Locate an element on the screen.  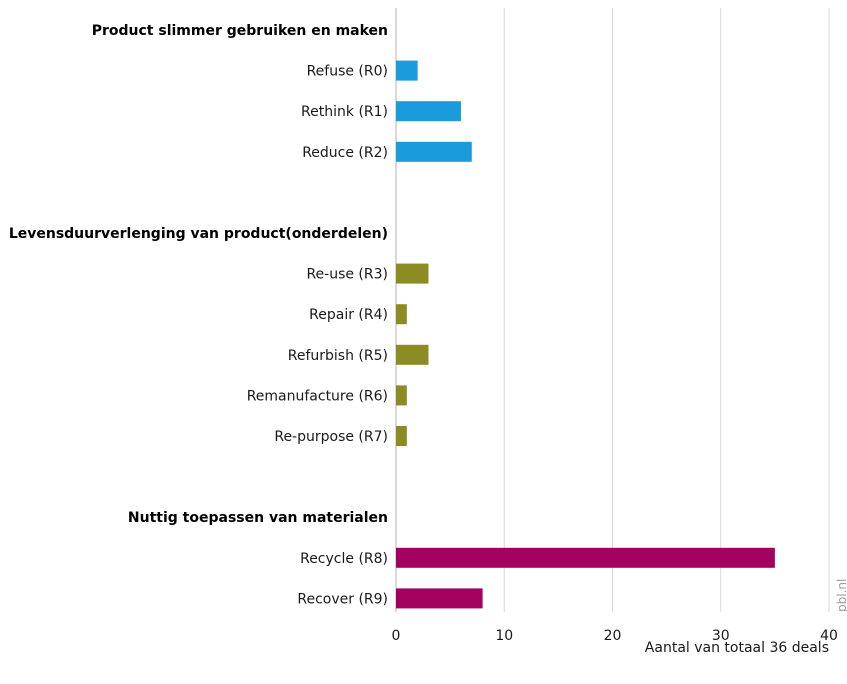
group-label-0: Product slimmer gebruiken en maken is located at coordinates (240, 31).